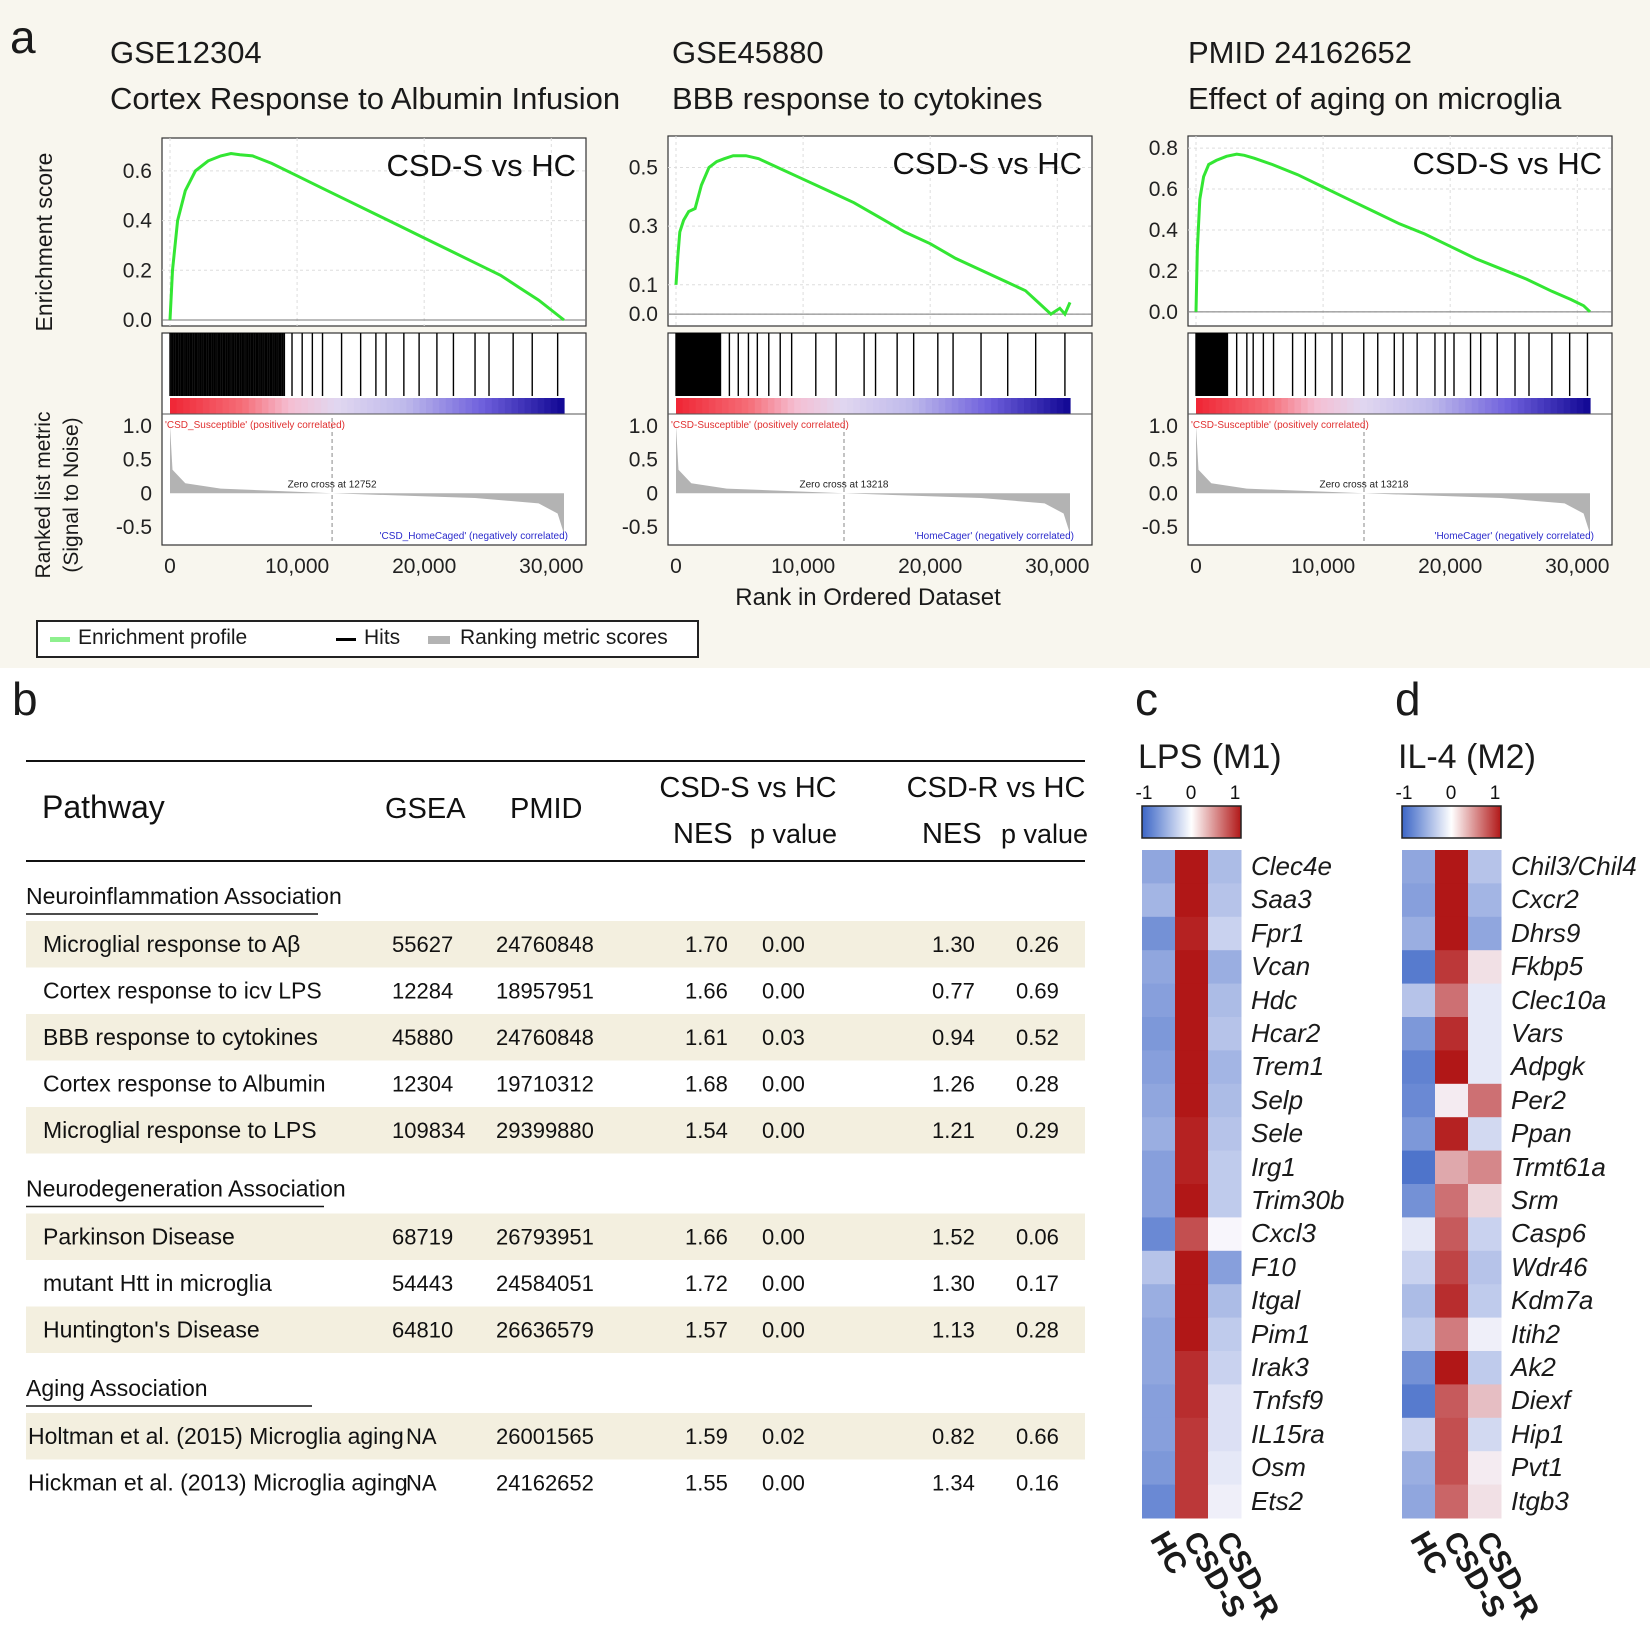 This screenshot has height=1625, width=1650. What do you see at coordinates (1298, 1200) in the screenshot?
I see `gene-label: Trim30b` at bounding box center [1298, 1200].